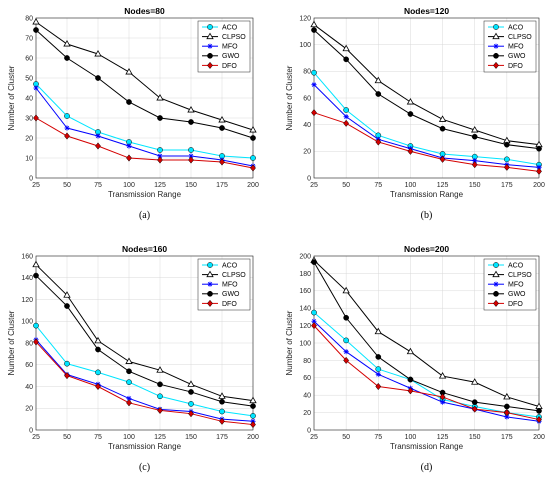 This screenshot has width=550, height=477. What do you see at coordinates (305, 256) in the screenshot?
I see `y-tick-label: 200` at bounding box center [305, 256].